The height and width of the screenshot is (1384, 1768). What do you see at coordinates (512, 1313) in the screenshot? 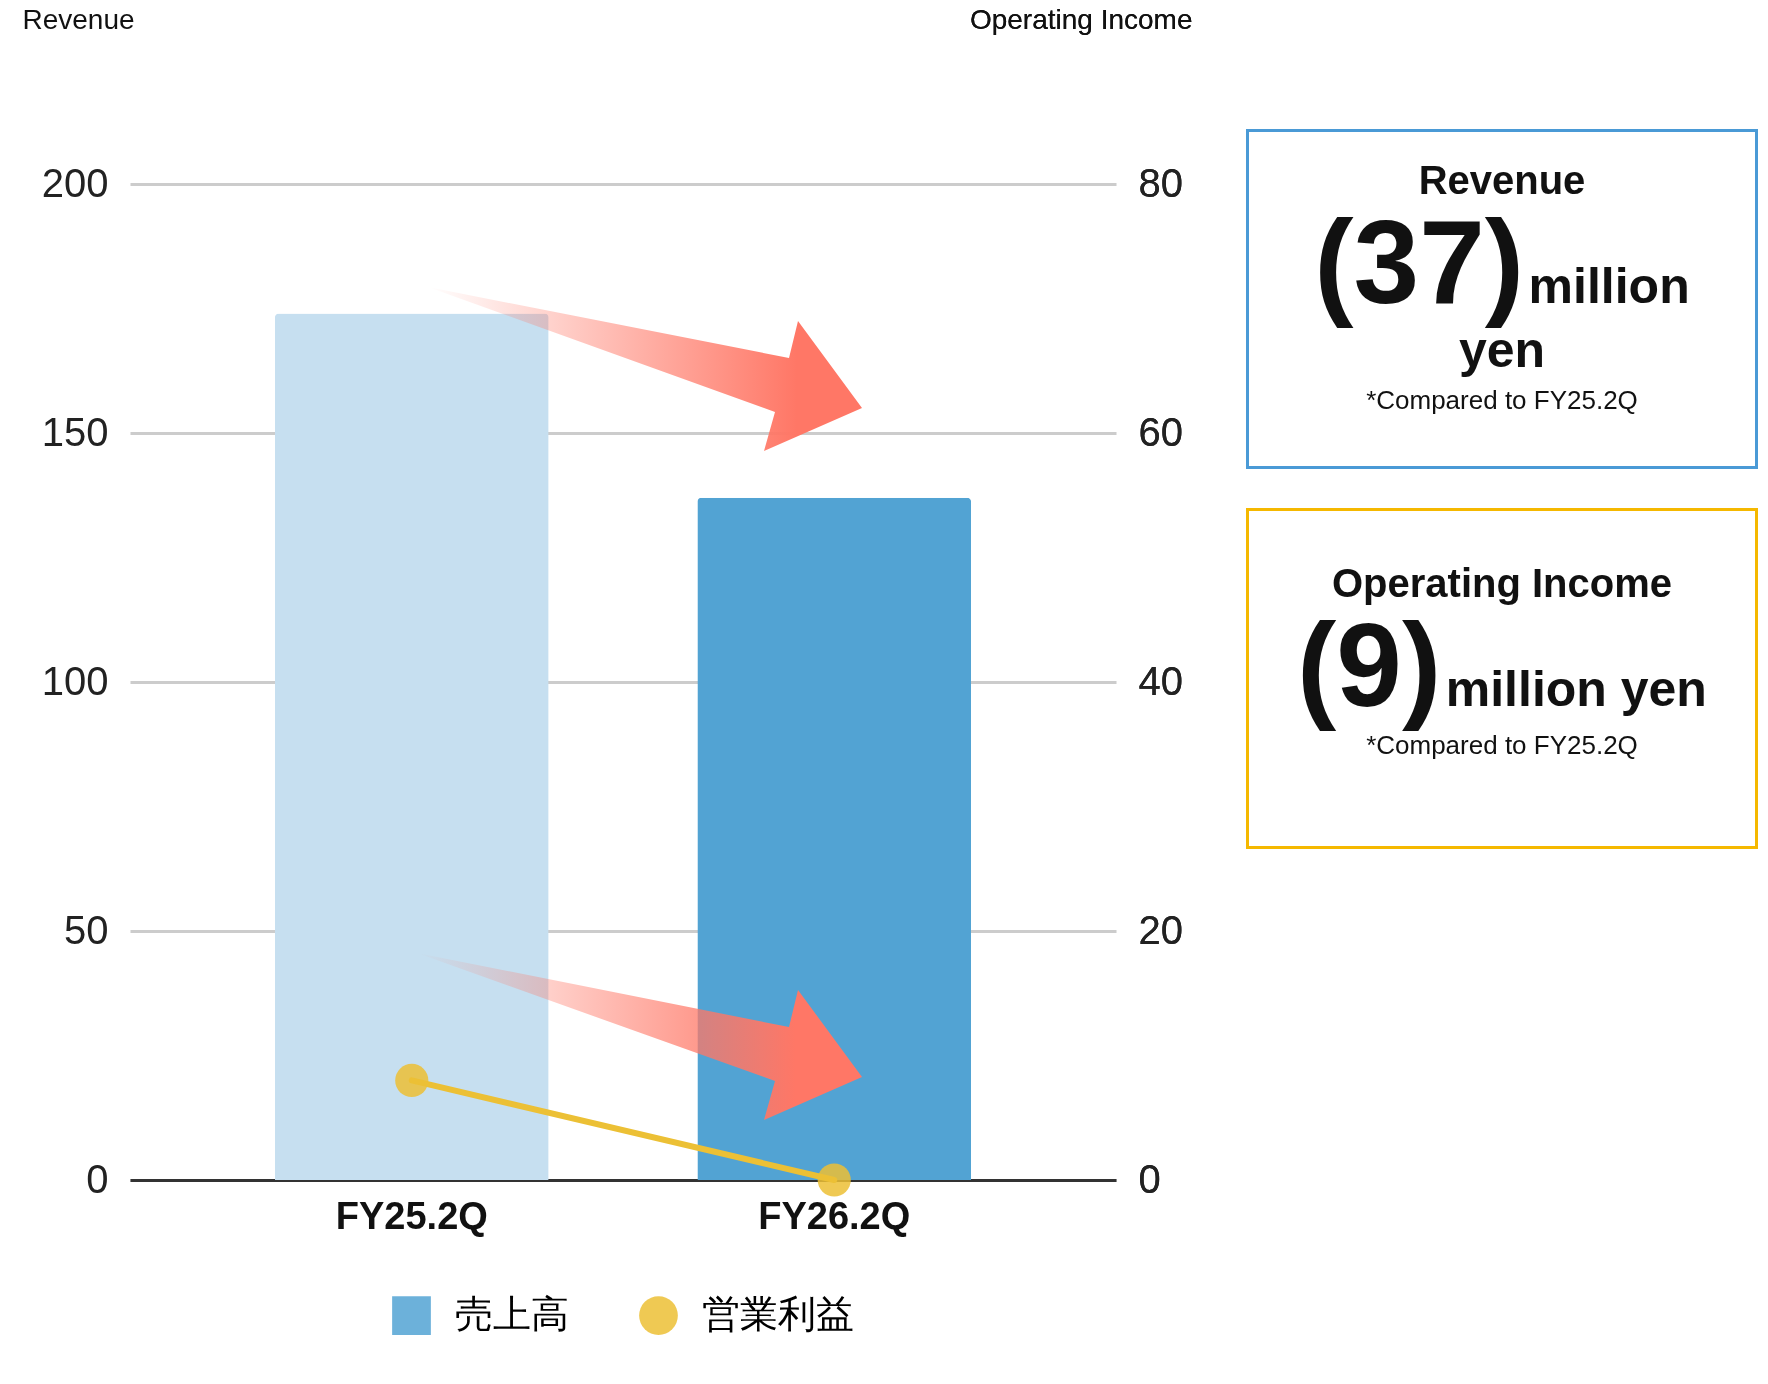
I see `legend-label: 売上高` at bounding box center [512, 1313].